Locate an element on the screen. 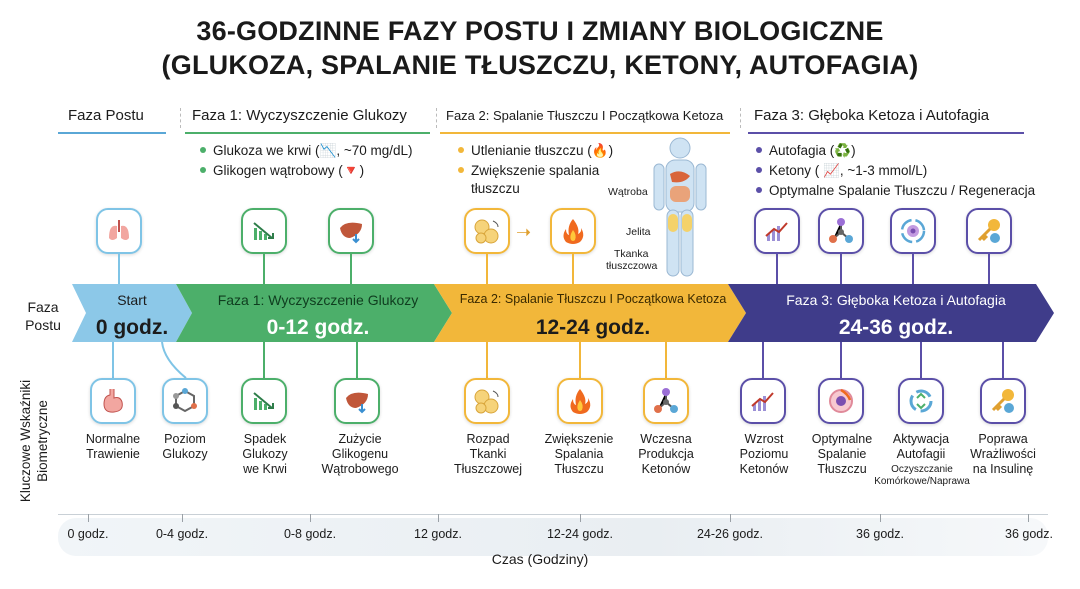 The image size is (1080, 589). indicator-increased-fat-burning: Zwiększenie Spalania Tłuszczu is located at coordinates (579, 454).